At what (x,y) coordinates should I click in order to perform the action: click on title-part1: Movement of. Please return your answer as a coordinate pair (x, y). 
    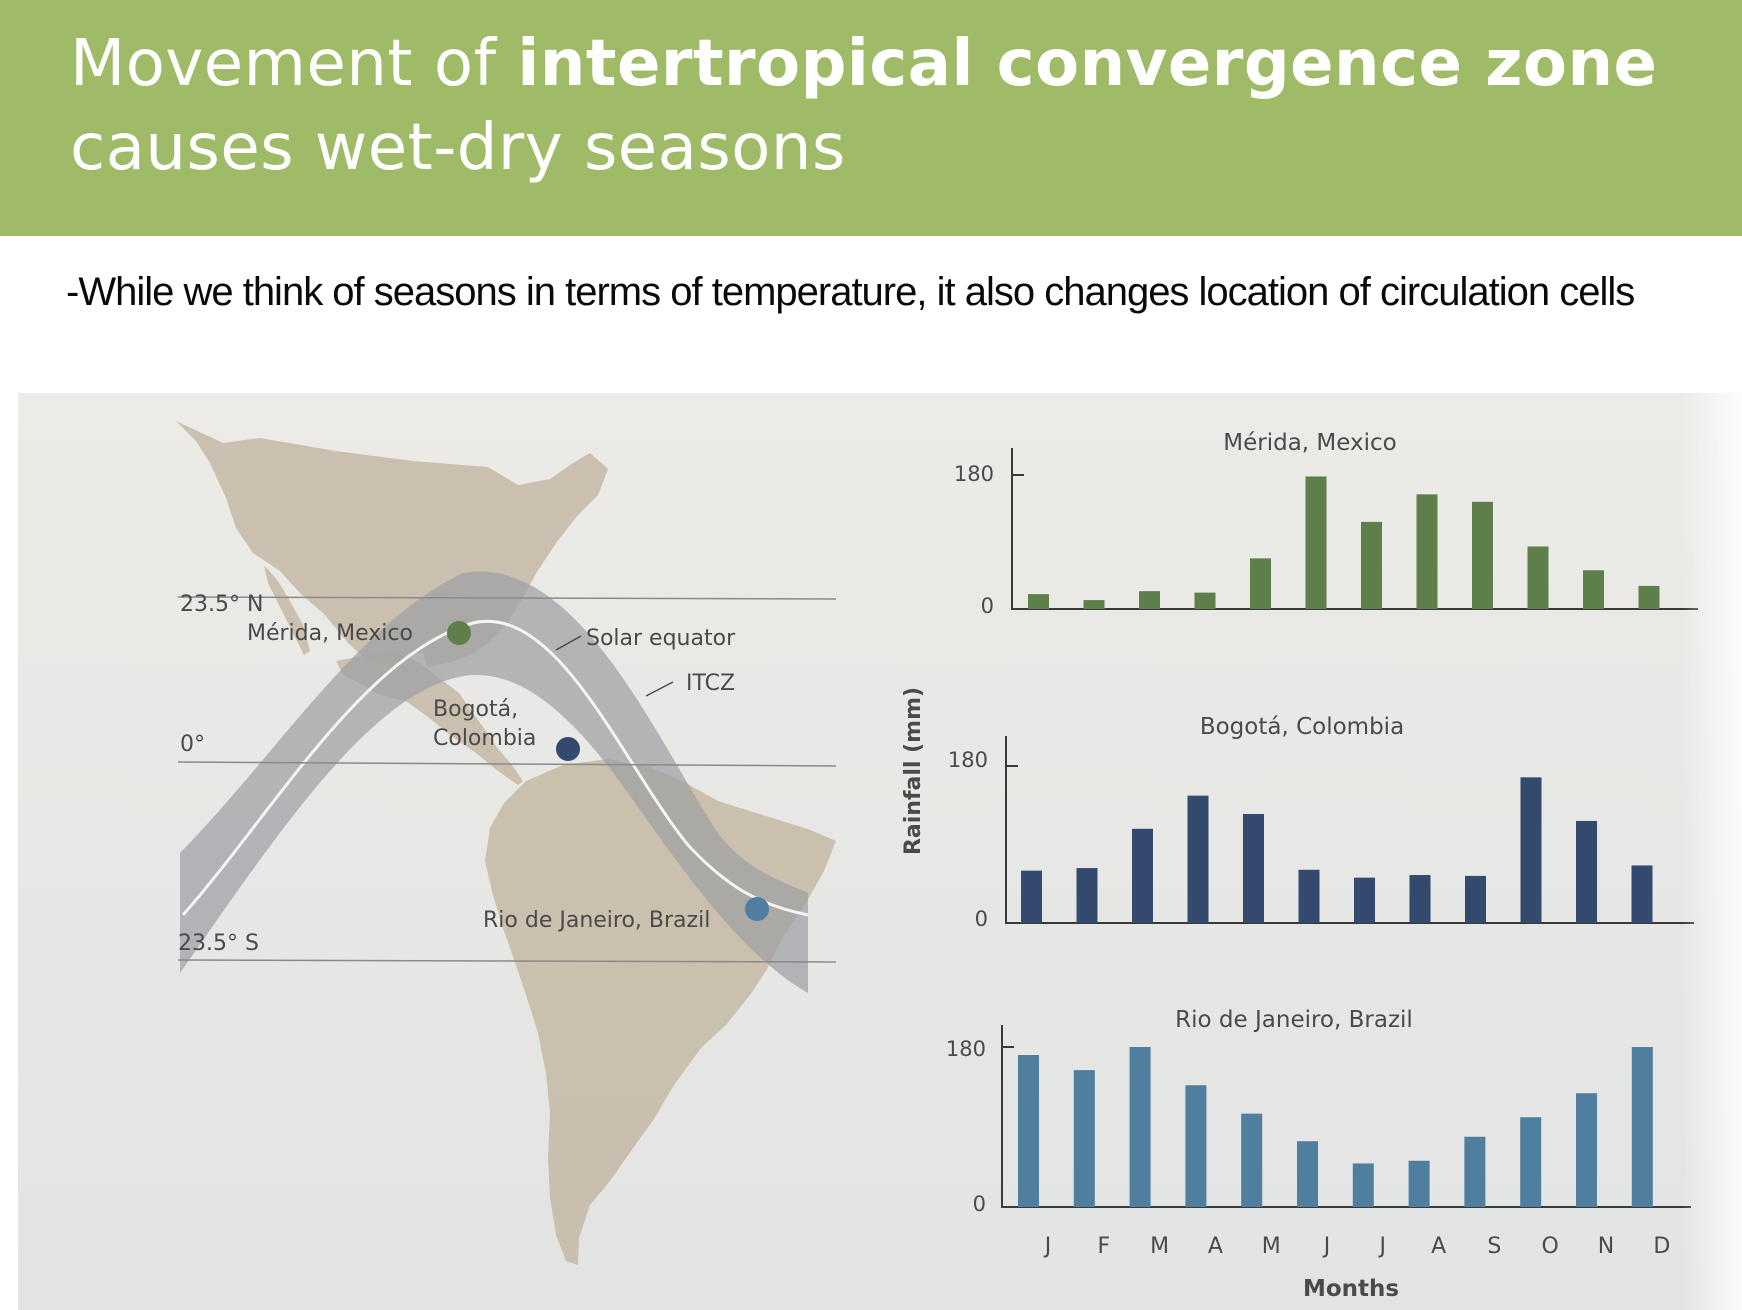
    Looking at the image, I should click on (294, 64).